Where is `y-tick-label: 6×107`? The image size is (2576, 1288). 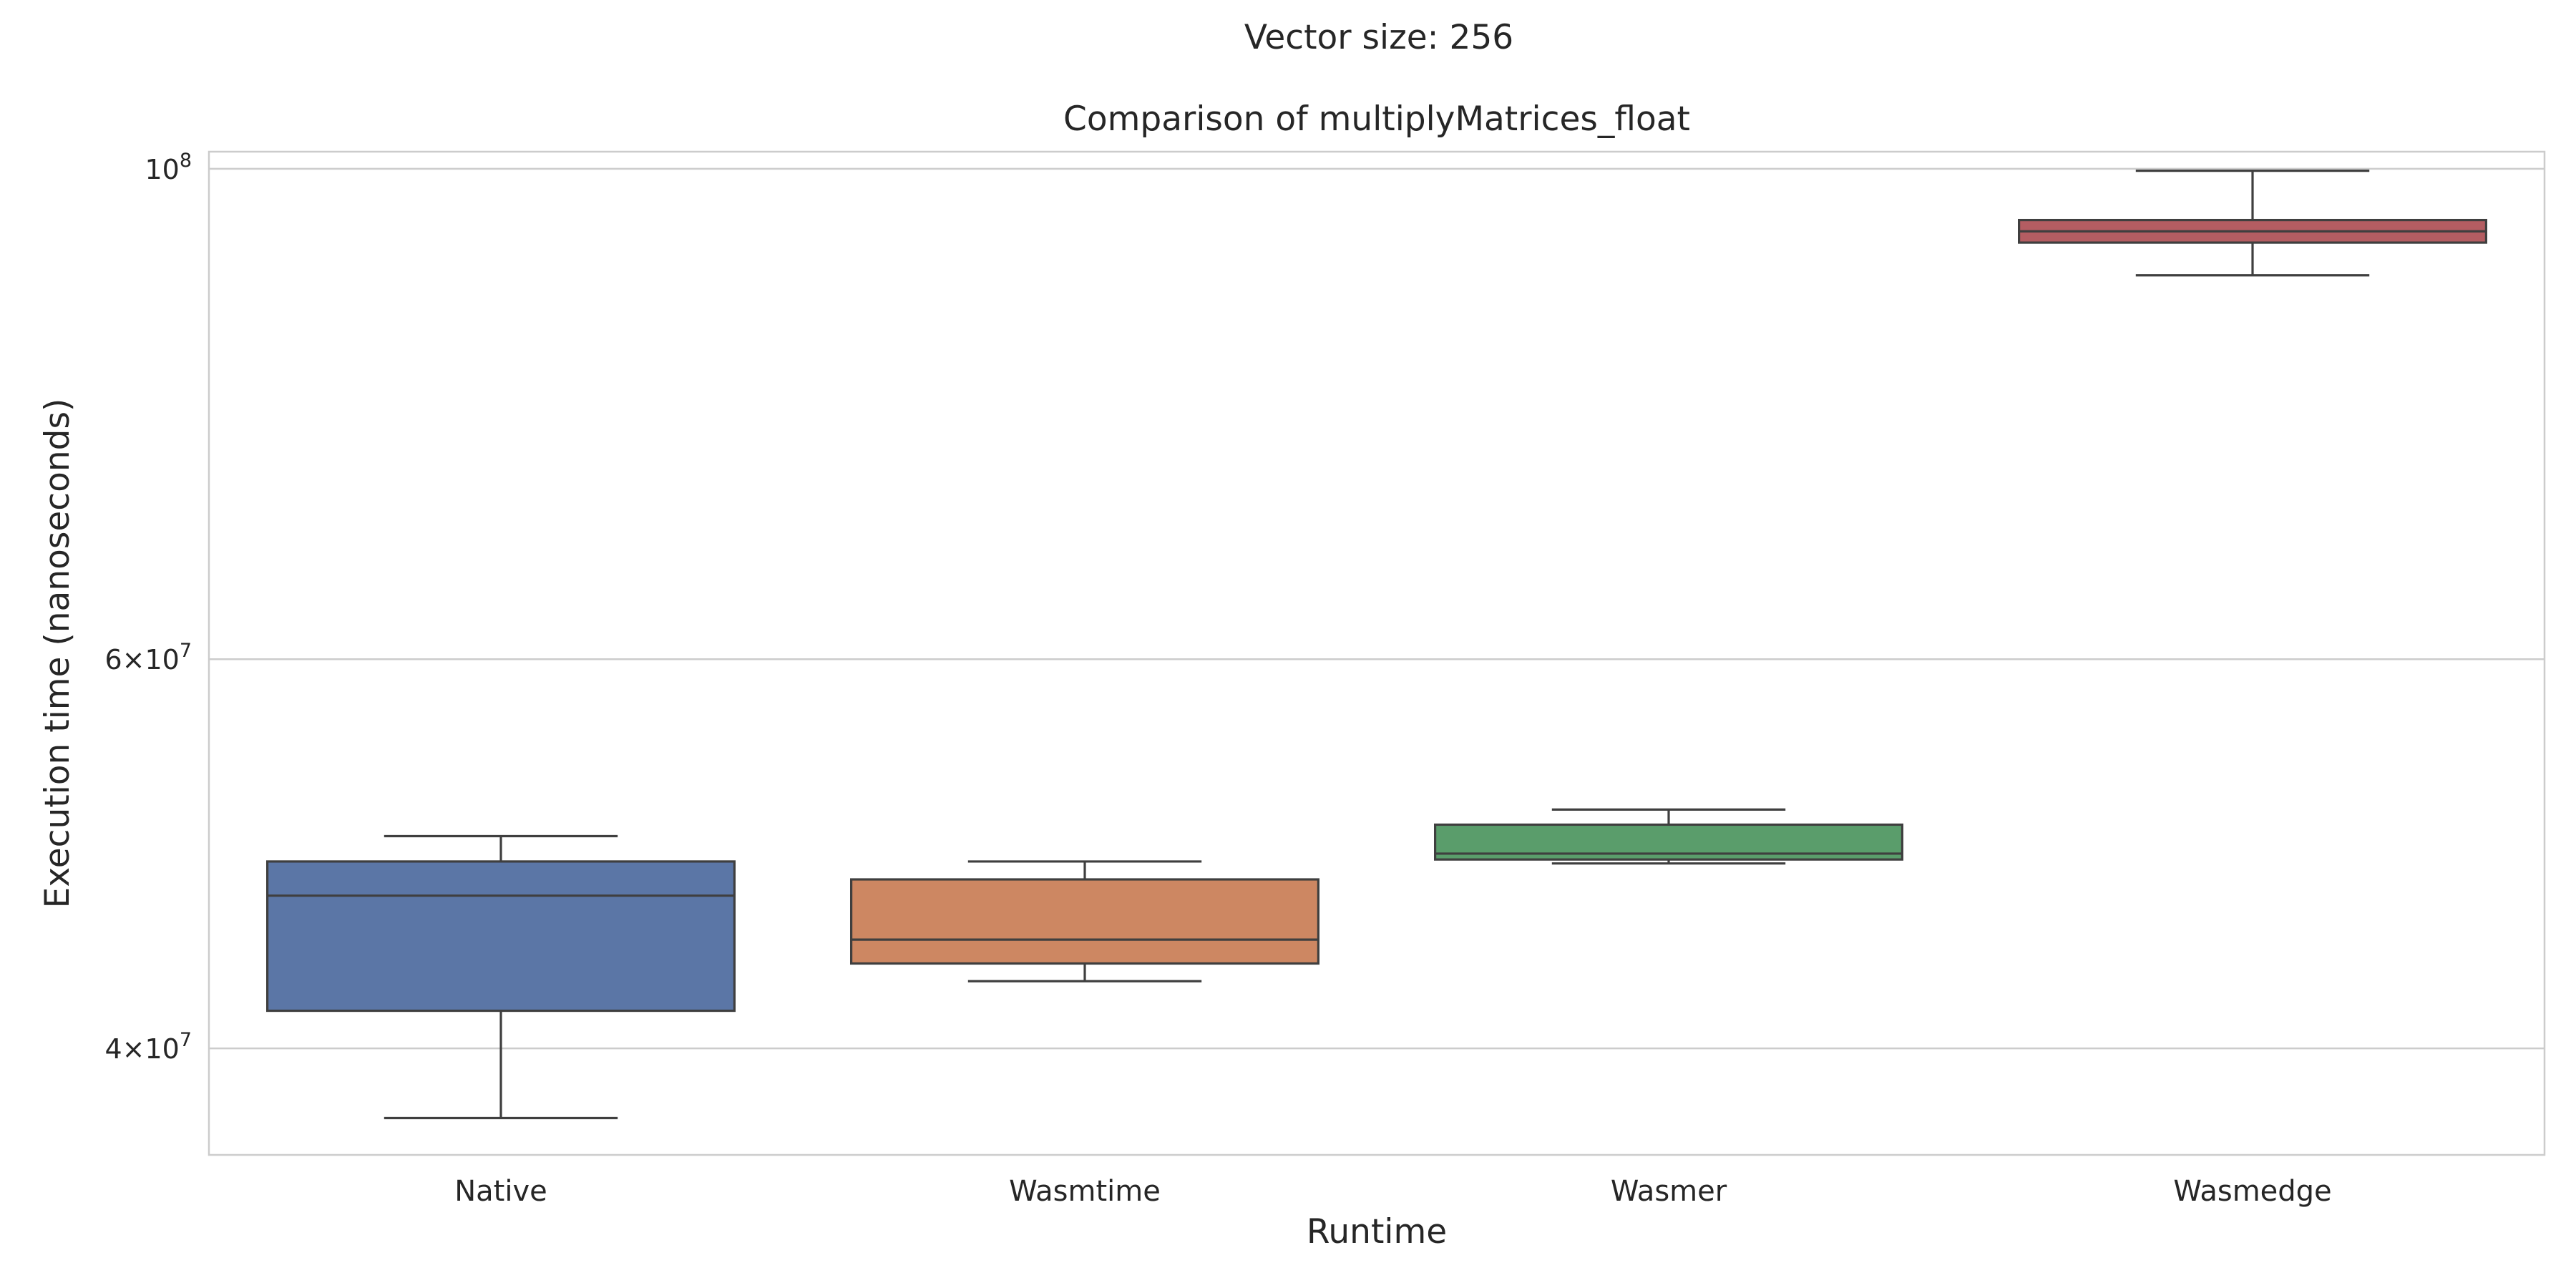
y-tick-label: 6×107 is located at coordinates (148, 657).